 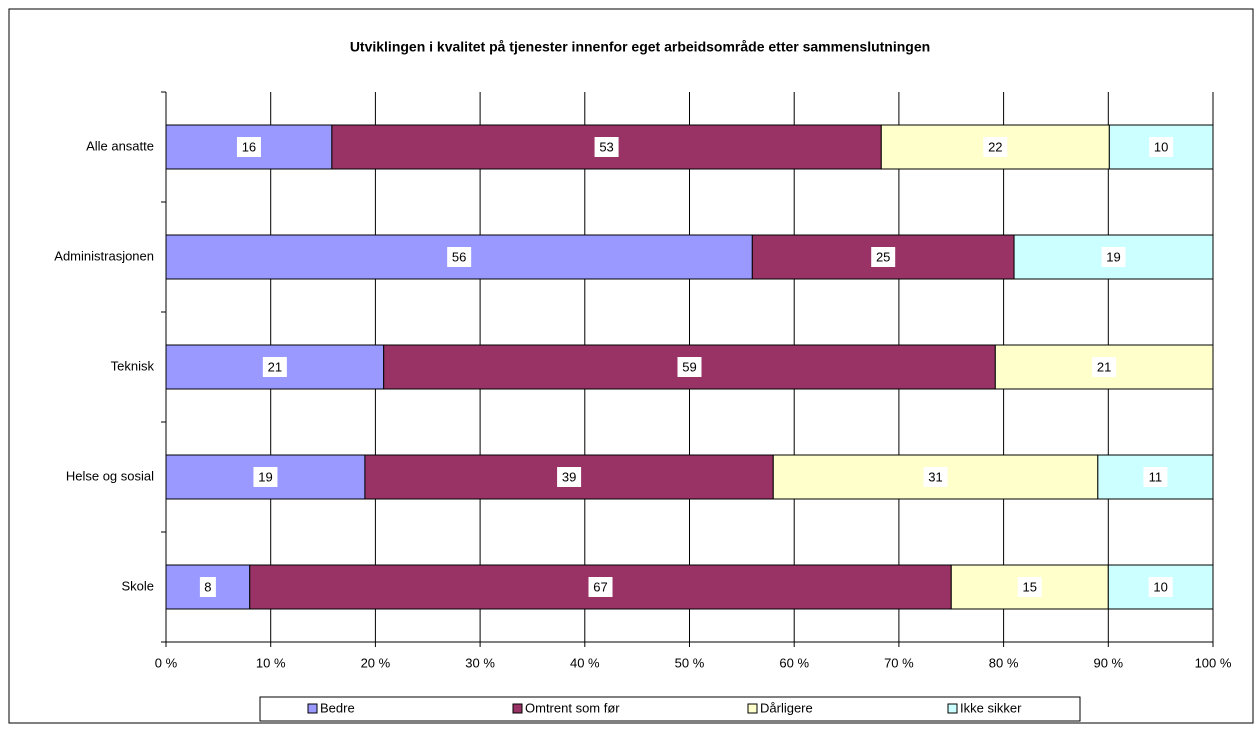 What do you see at coordinates (572, 707) in the screenshot?
I see `legend-label: Omtrent som før` at bounding box center [572, 707].